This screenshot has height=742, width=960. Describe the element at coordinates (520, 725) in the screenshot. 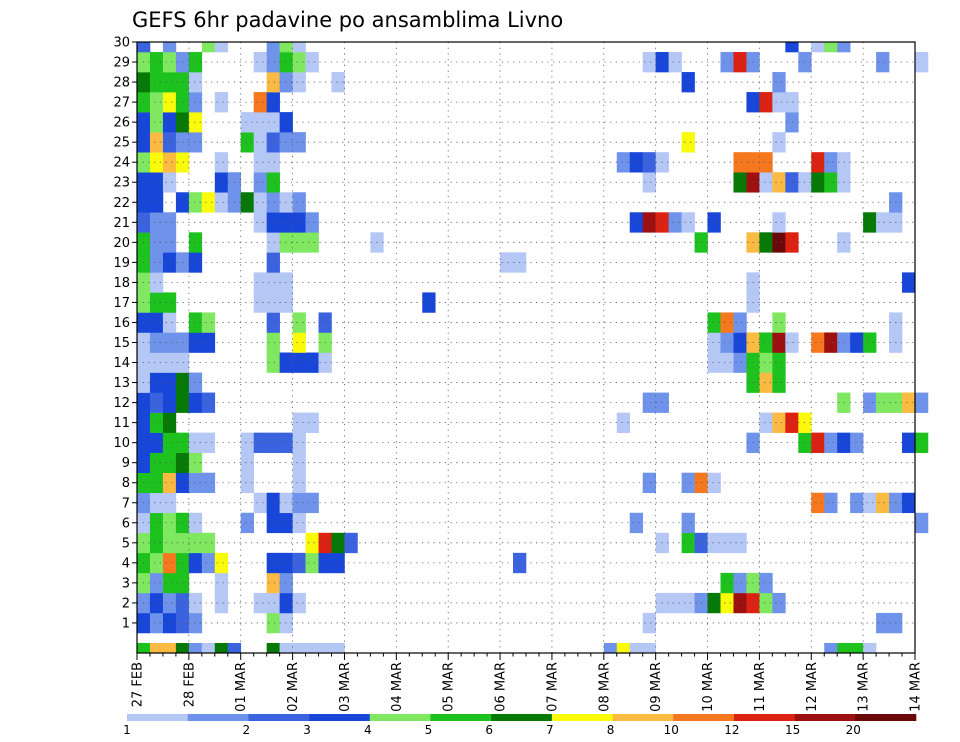

I see `color-legend: 1 2 3 4 5 6 7 8 10 12 15 20` at that location.